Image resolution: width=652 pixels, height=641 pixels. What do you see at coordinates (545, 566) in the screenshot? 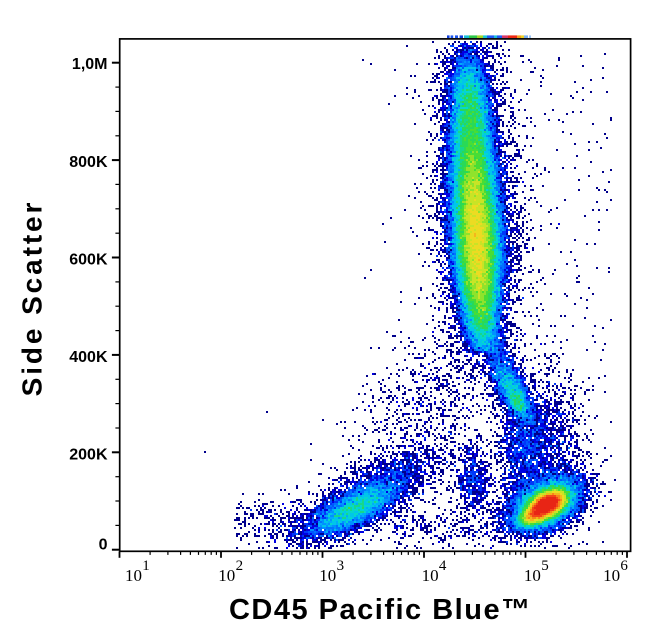
I see `svg-text: 5` at bounding box center [545, 566].